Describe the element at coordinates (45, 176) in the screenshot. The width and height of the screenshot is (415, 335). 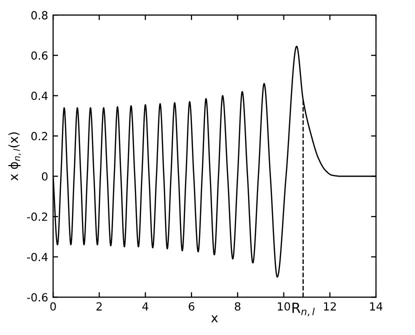
I see `y-tick-label: 0` at that location.